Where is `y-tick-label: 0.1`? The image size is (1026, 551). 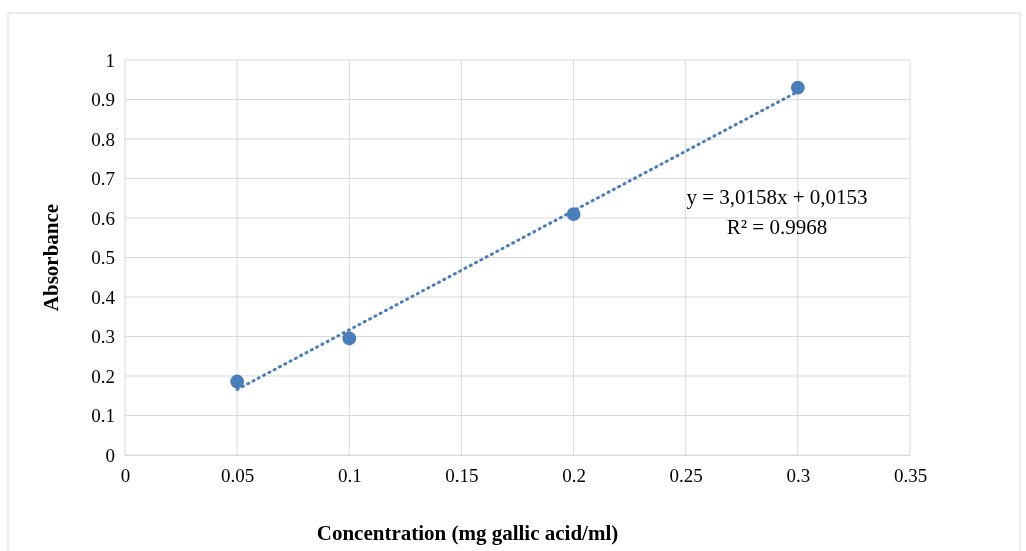 y-tick-label: 0.1 is located at coordinates (103, 416).